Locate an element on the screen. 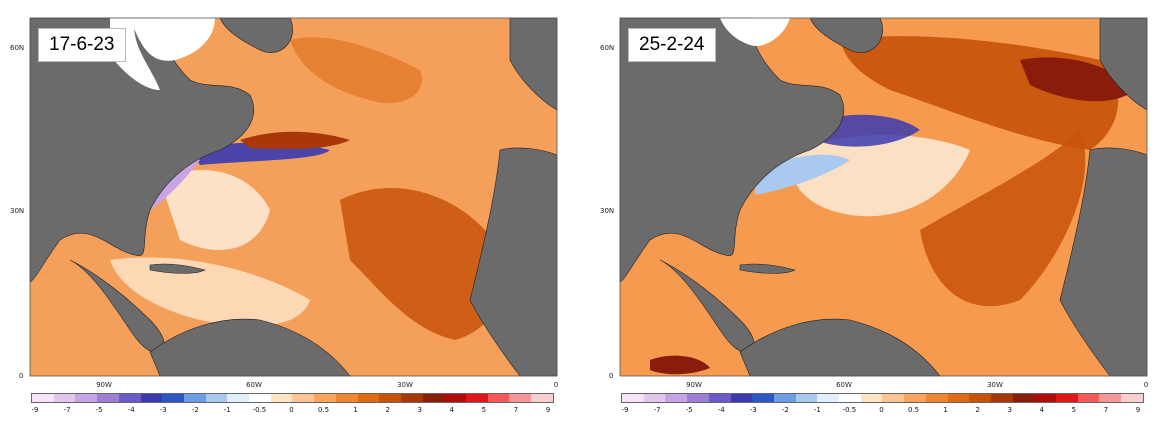 The height and width of the screenshot is (429, 1171). colorbar-tick-label: -7 is located at coordinates (67, 410).